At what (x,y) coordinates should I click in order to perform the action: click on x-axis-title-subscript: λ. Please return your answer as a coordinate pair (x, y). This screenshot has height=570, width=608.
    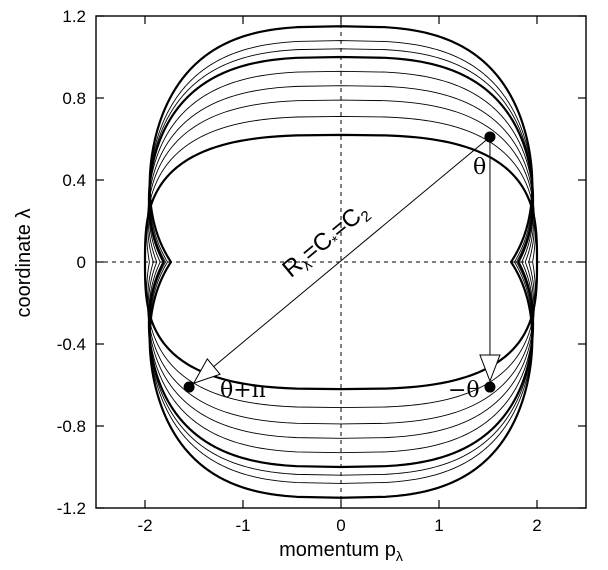
    Looking at the image, I should click on (399, 556).